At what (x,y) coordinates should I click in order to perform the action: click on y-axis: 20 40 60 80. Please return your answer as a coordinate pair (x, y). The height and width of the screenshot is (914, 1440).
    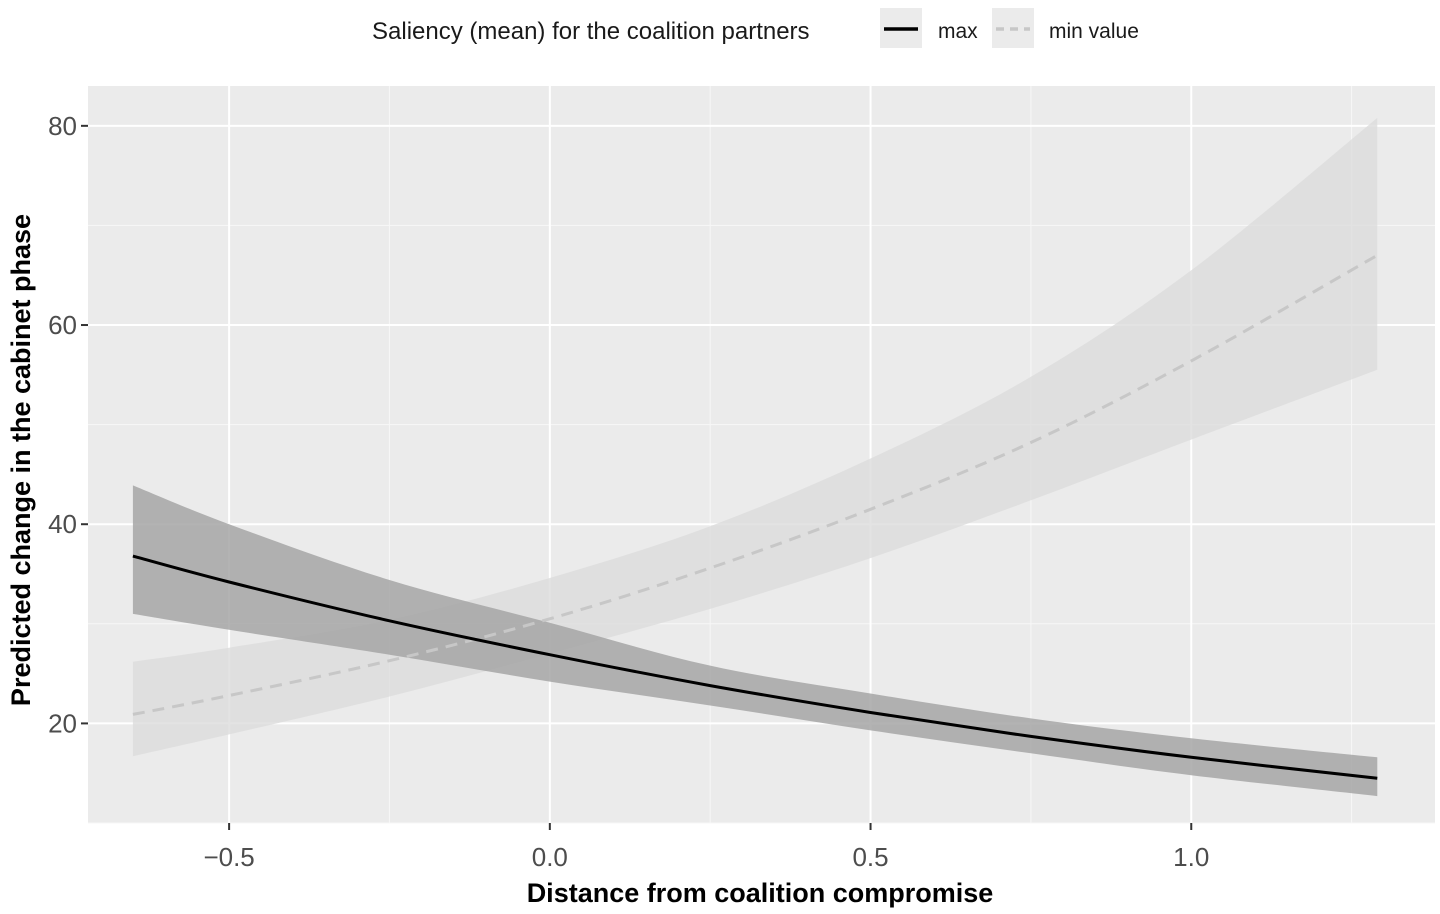
    Looking at the image, I should click on (68, 424).